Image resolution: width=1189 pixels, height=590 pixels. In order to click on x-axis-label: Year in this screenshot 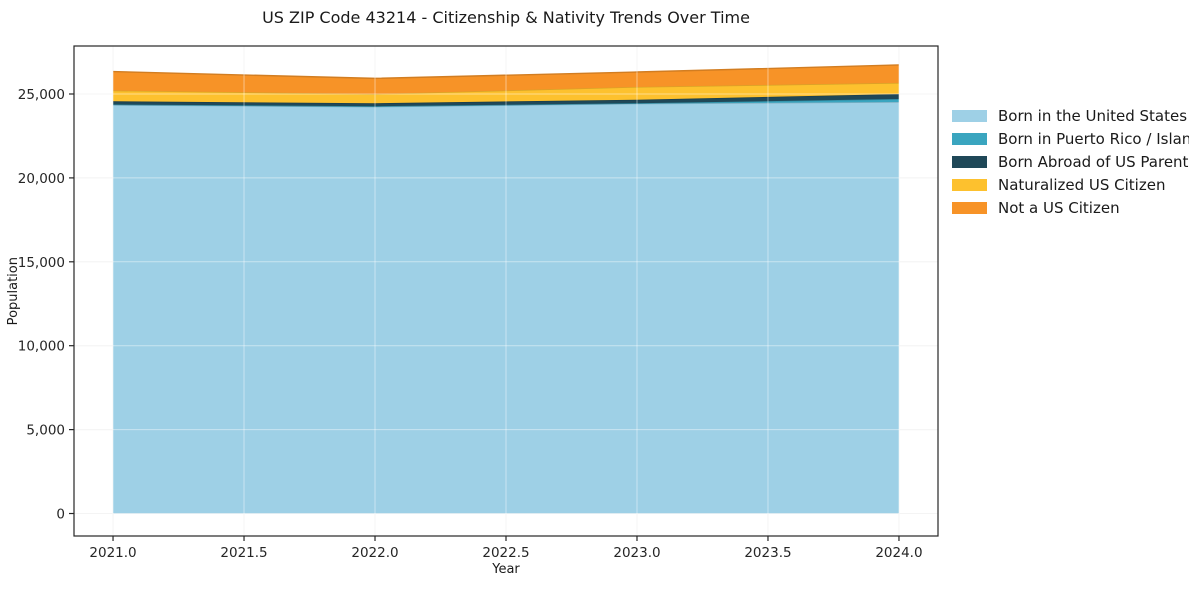, I will do `click(506, 569)`.